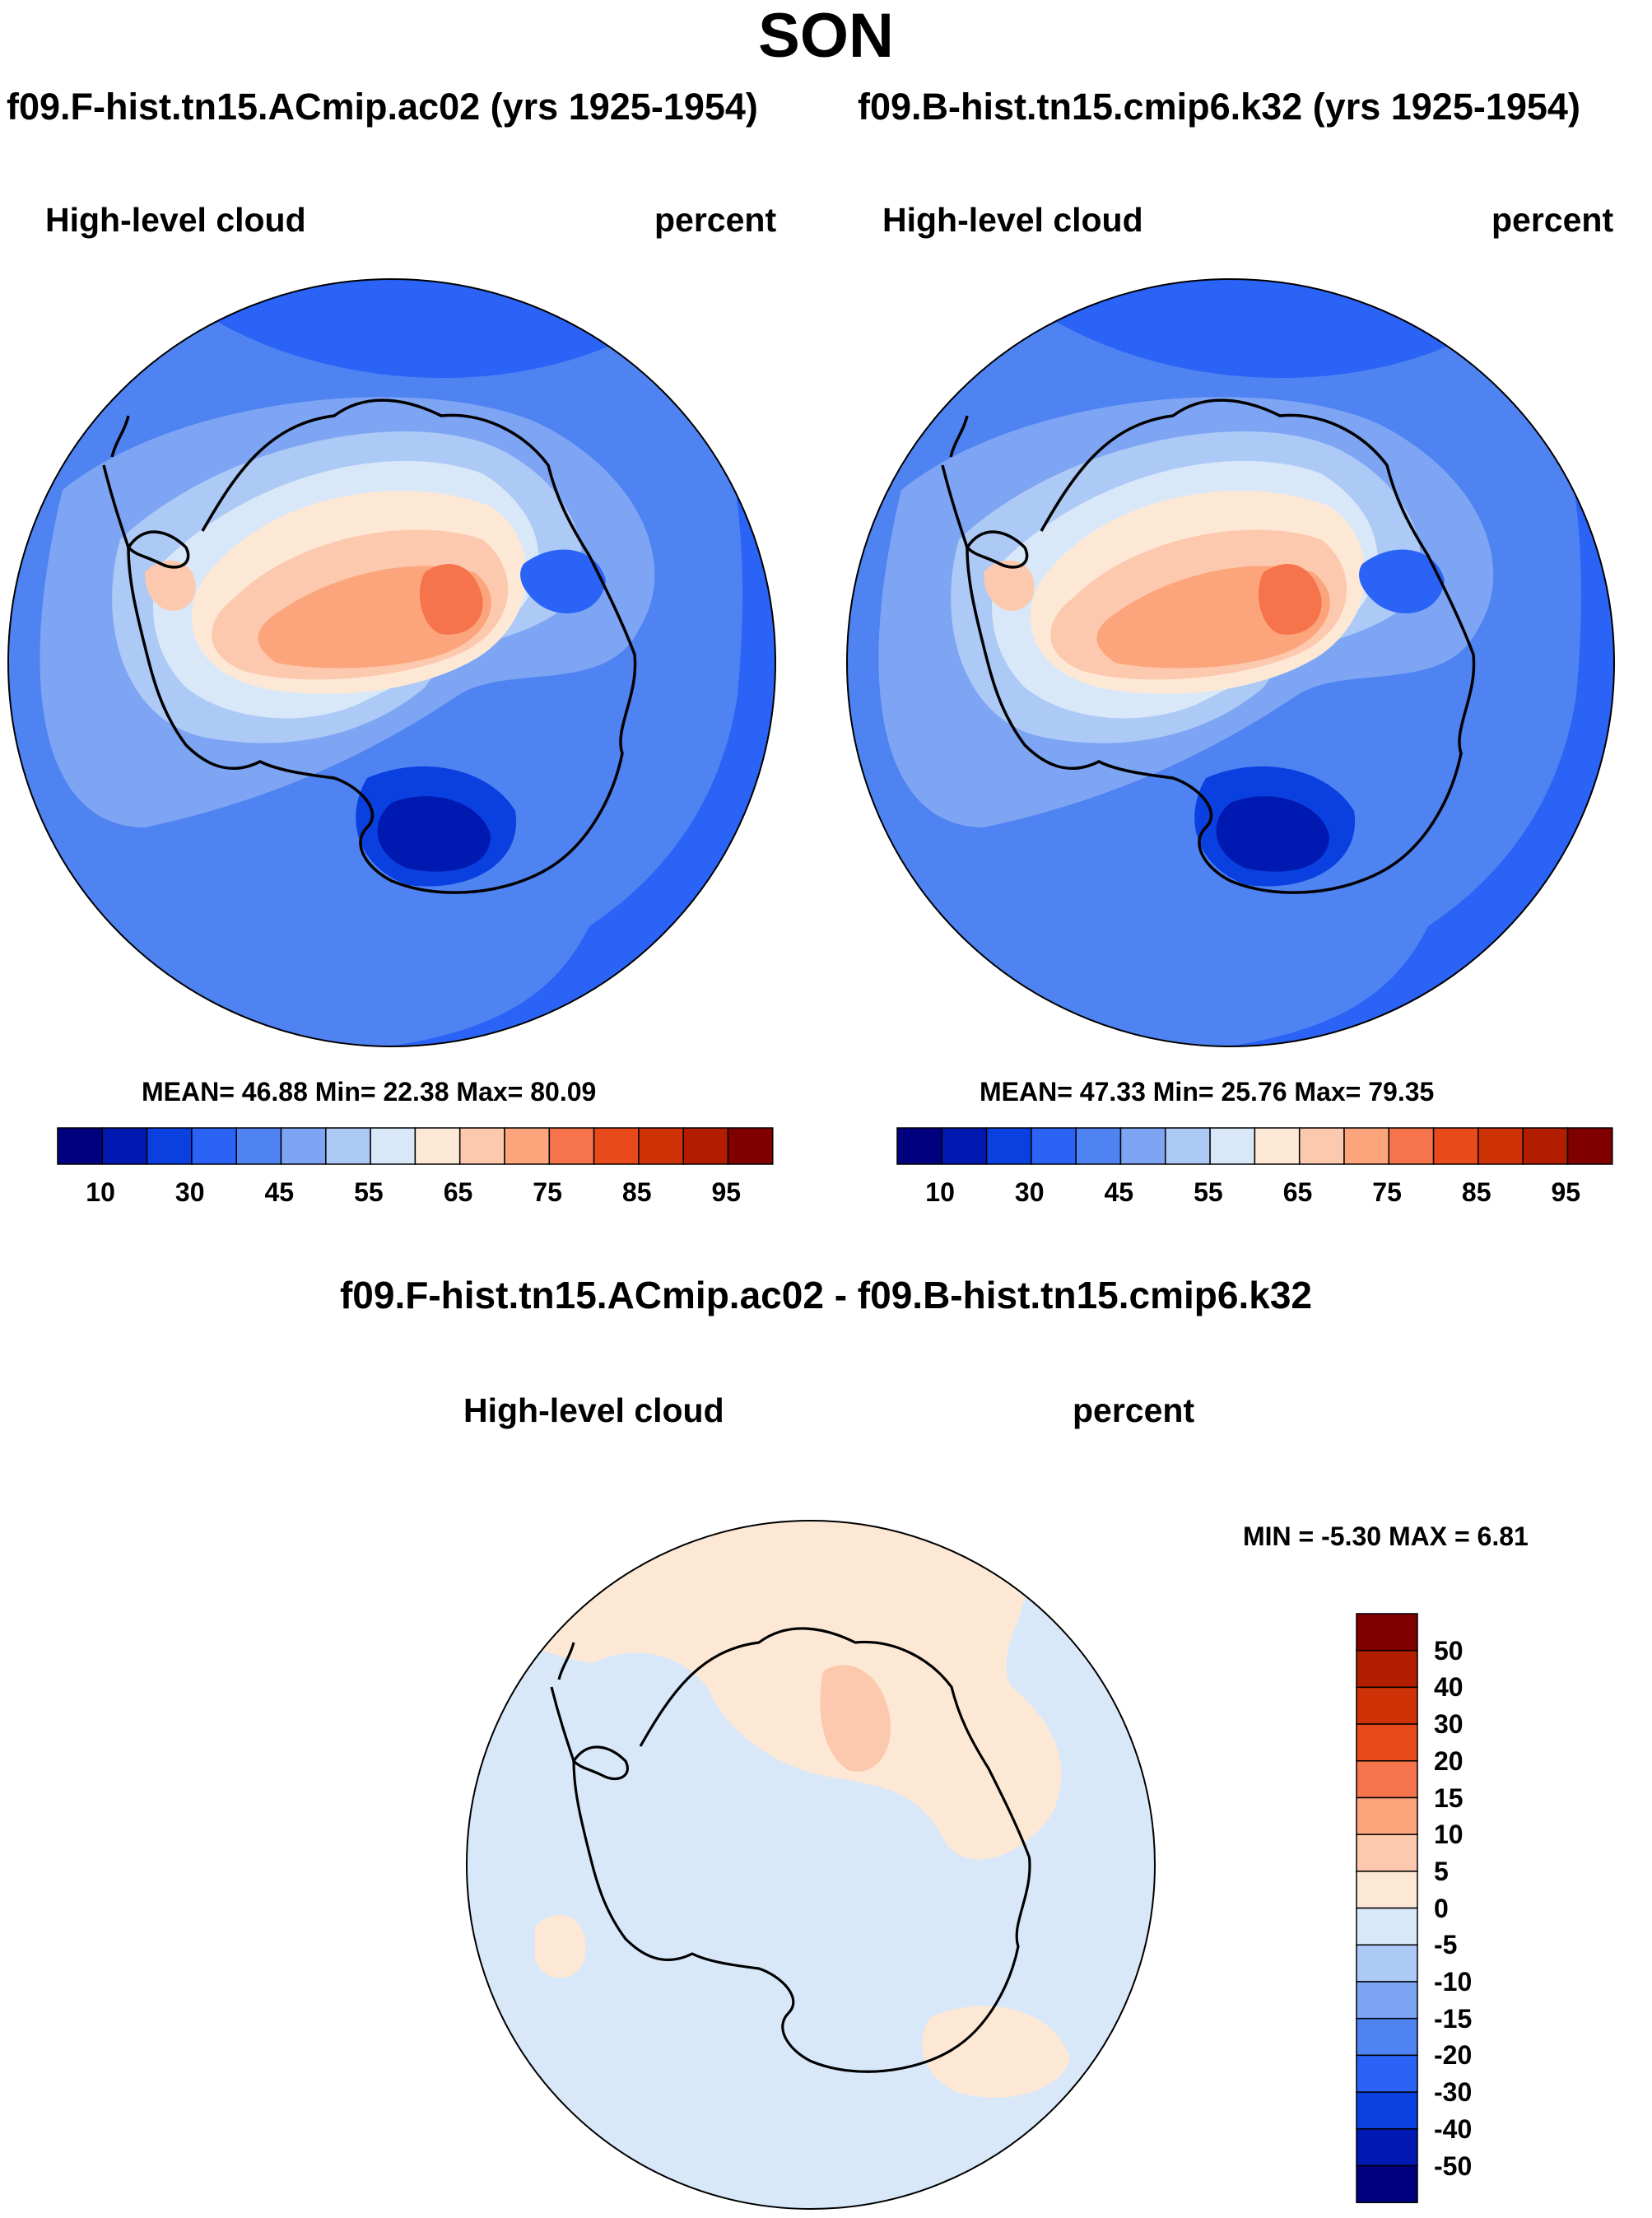 This screenshot has width=1652, height=2218. I want to click on left-units-label: percent, so click(715, 220).